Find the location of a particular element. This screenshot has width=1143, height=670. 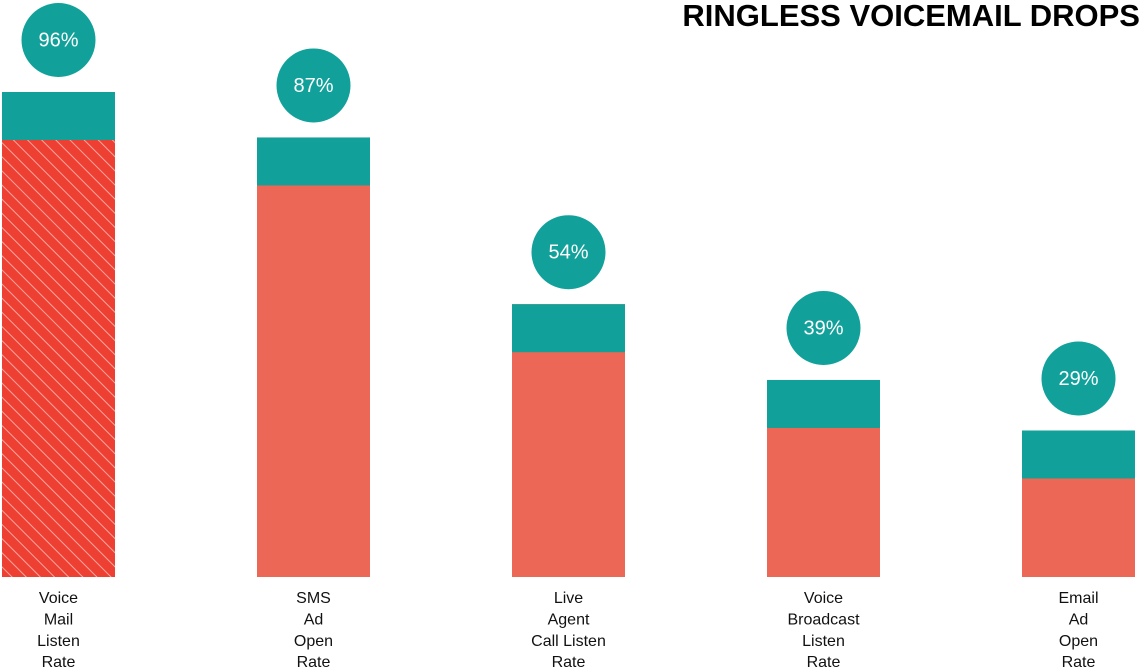

x-tick-label: Call Listen is located at coordinates (568, 641).